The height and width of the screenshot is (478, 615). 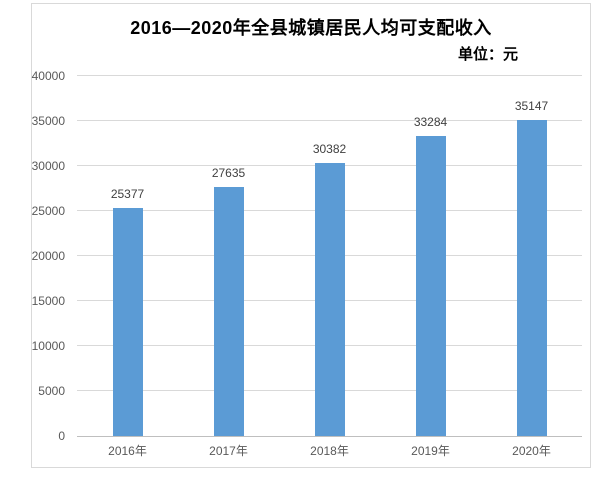 I want to click on x-axis-tick-label: 2020年, so click(x=531, y=451).